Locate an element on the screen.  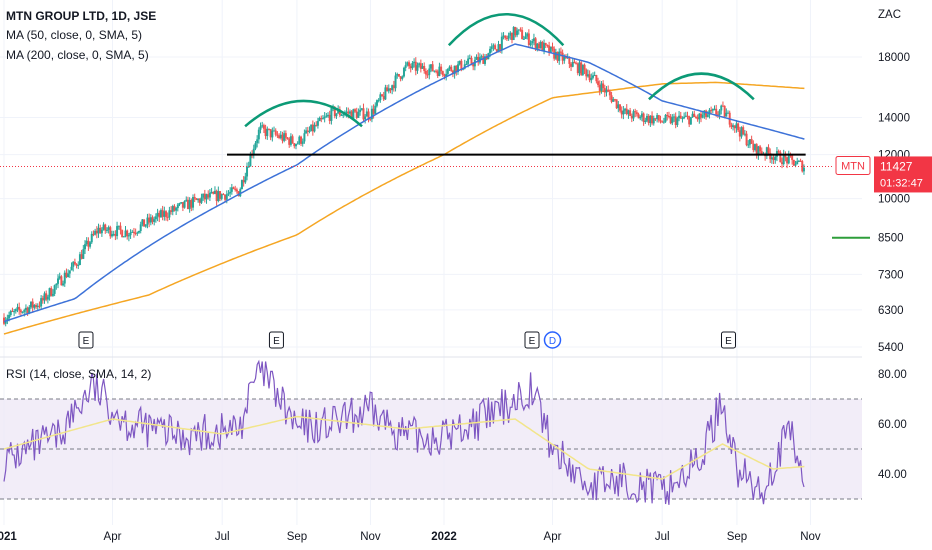
rsi-tick-label: 60.00 is located at coordinates (892, 425).